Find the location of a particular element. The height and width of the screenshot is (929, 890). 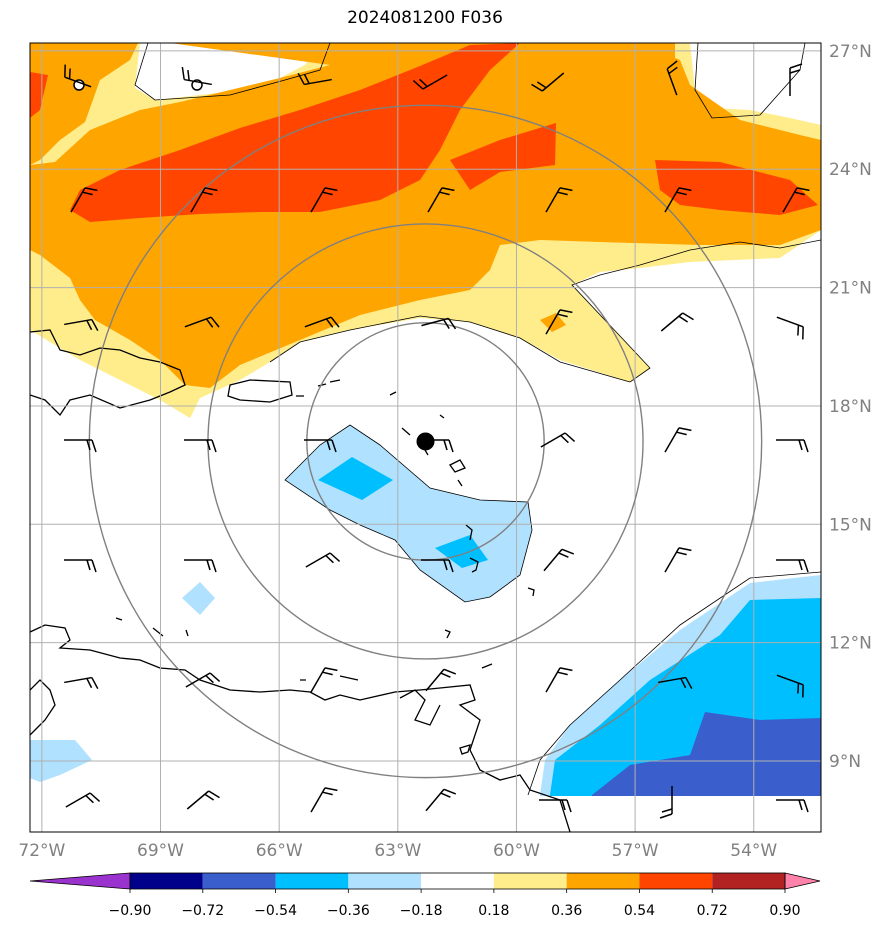

lon-tick-label-3: 63°W is located at coordinates (397, 851).